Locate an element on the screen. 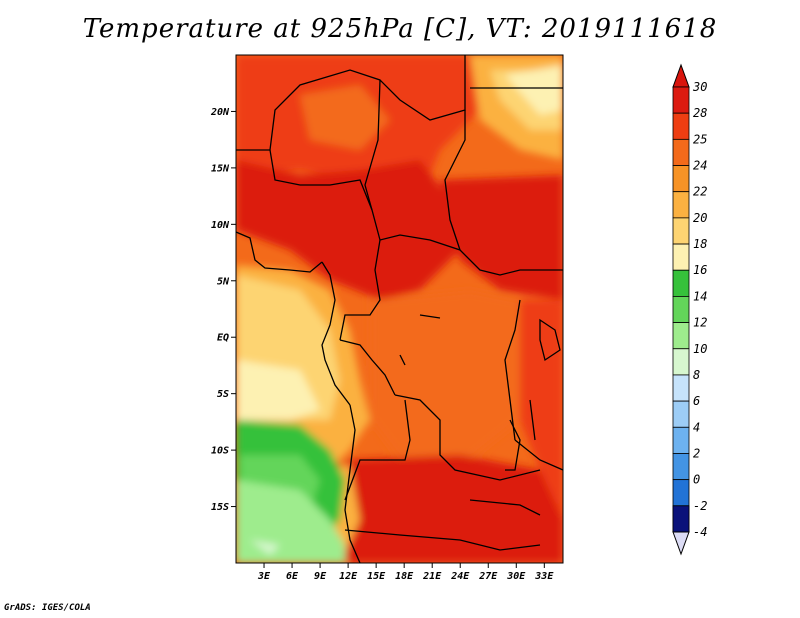 This screenshot has height=618, width=800. lon-tick-label: 6E is located at coordinates (292, 576).